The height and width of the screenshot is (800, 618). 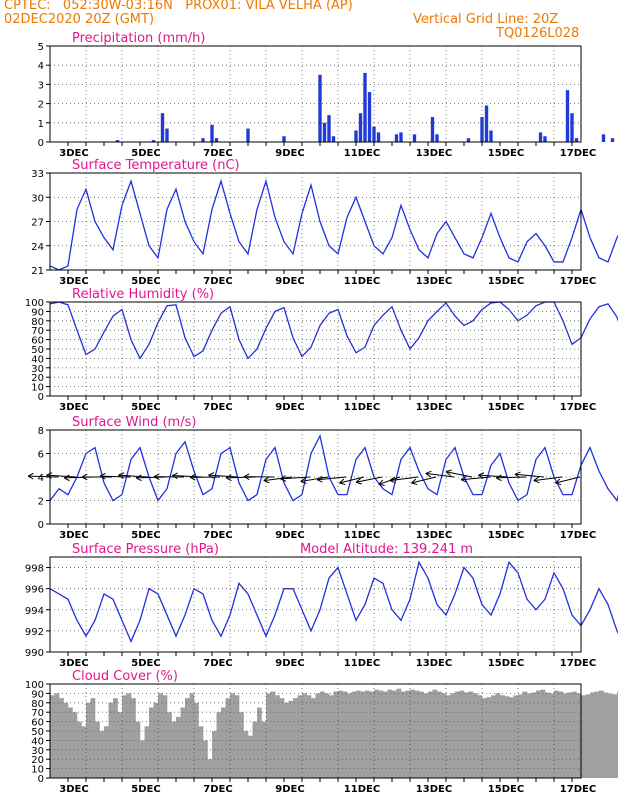 What do you see at coordinates (37, 223) in the screenshot?
I see `y-tick-label: 27` at bounding box center [37, 223].